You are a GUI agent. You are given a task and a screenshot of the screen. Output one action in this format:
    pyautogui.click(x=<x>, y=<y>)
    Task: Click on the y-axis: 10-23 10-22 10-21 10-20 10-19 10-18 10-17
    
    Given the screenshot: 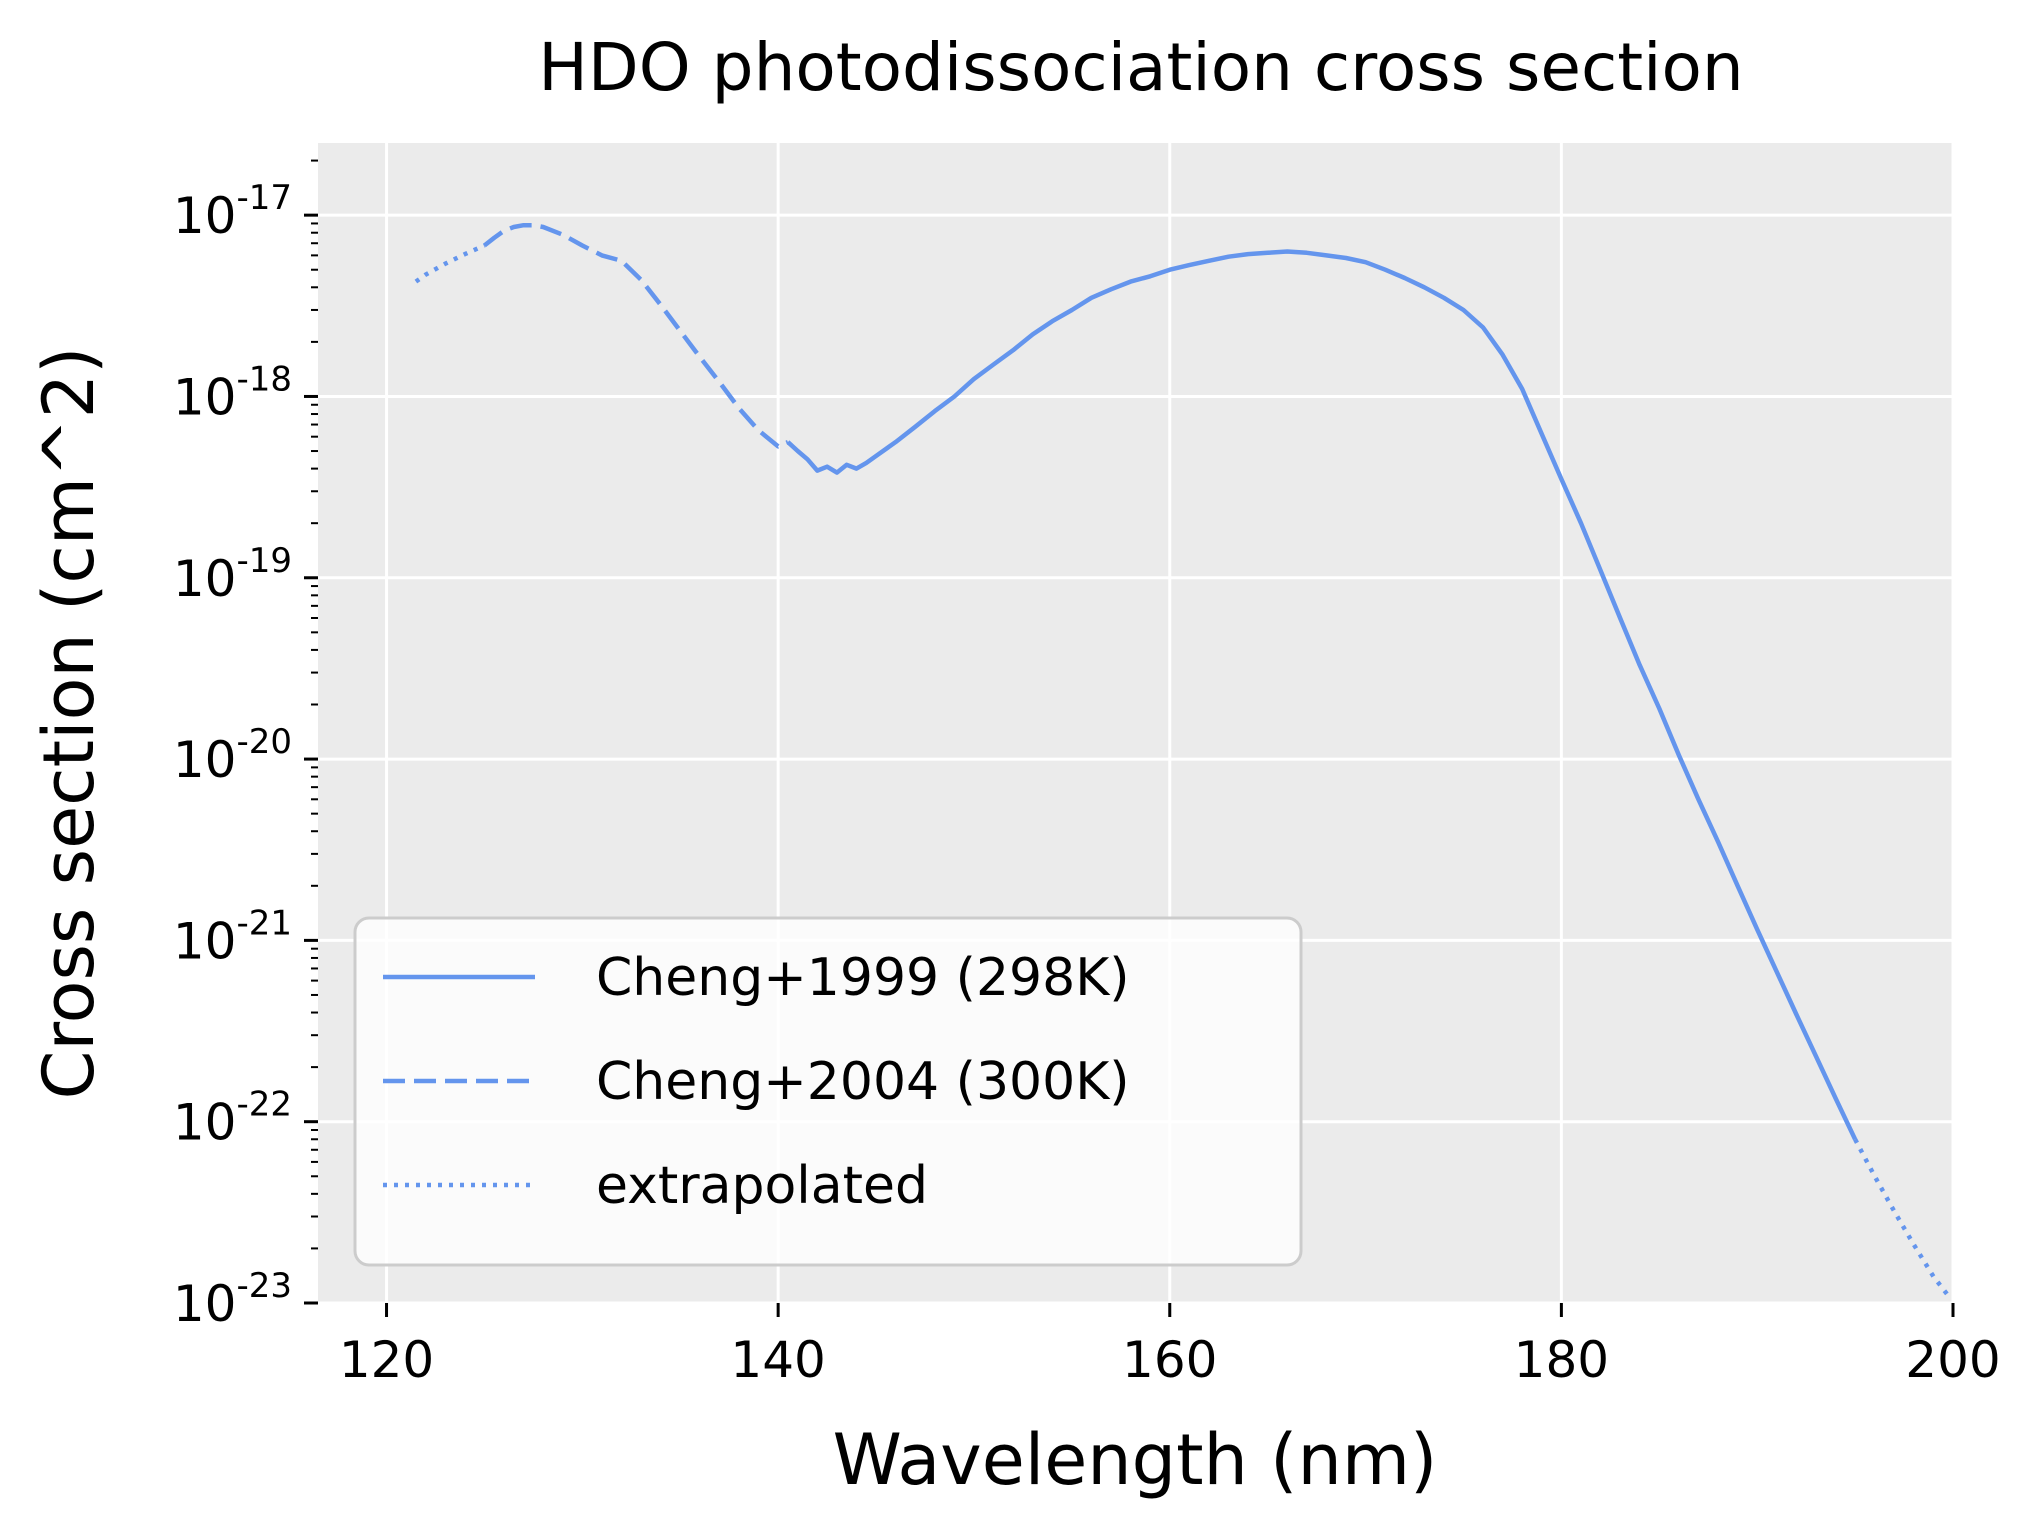 What is the action you would take?
    pyautogui.click(x=245, y=746)
    